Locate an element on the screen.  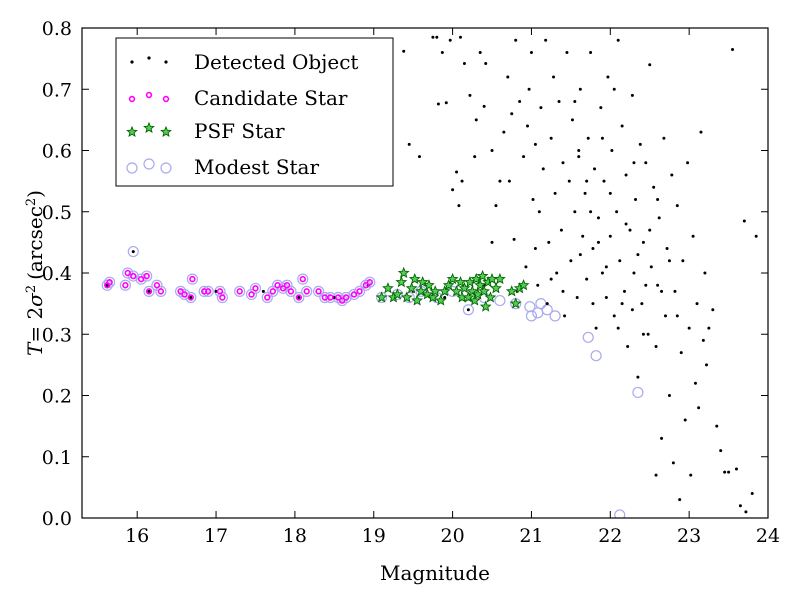
psf-star-series is located at coordinates (452, 289).